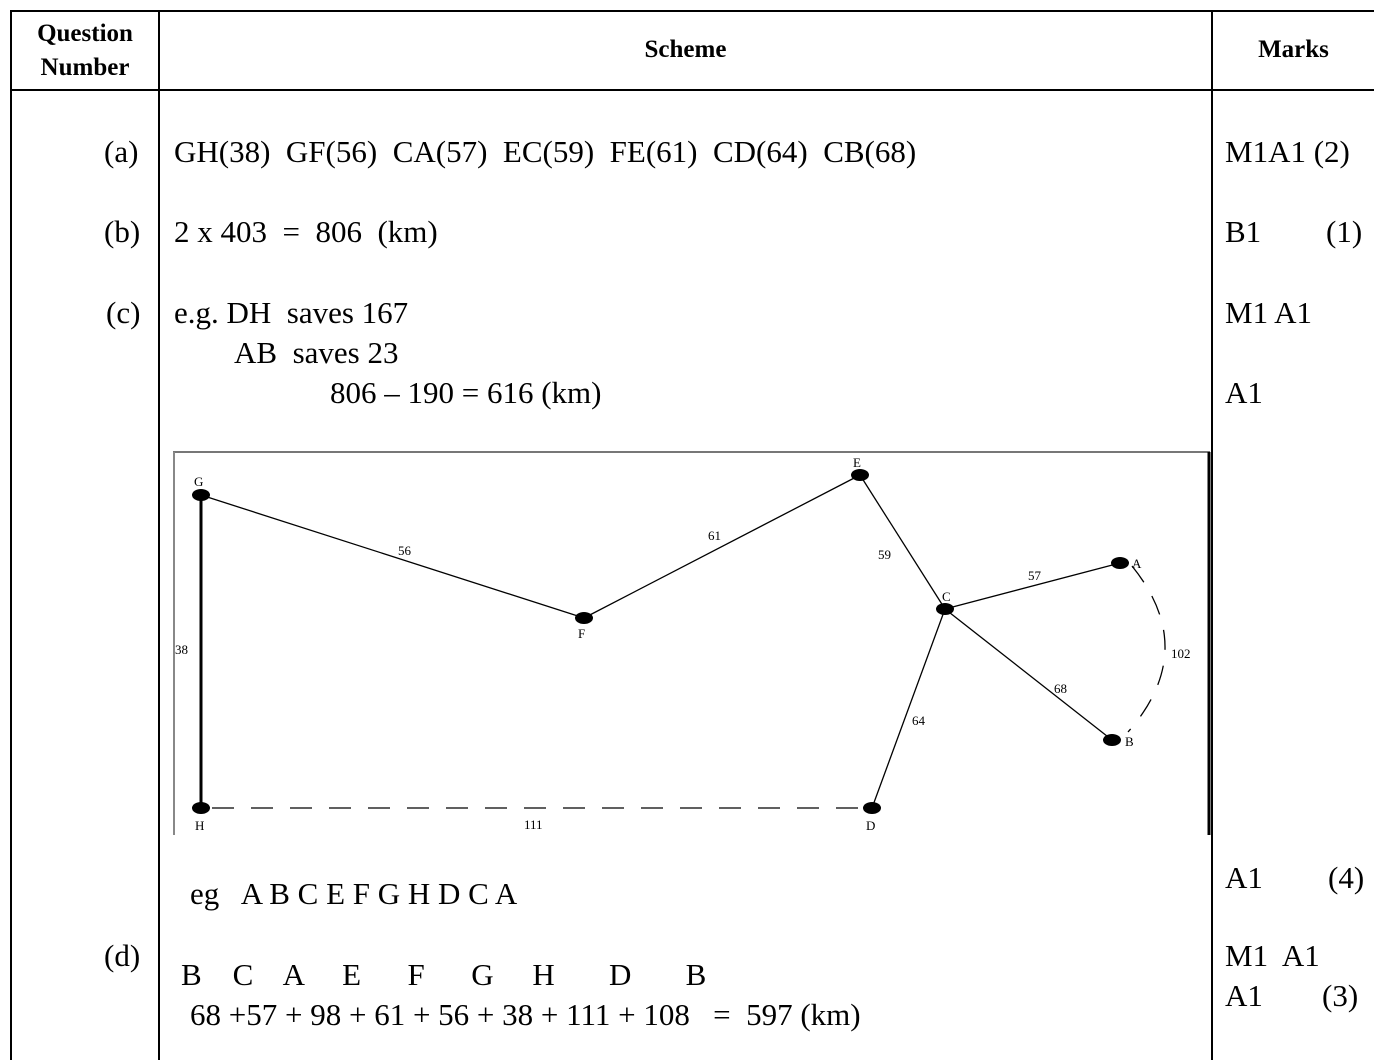 The width and height of the screenshot is (1374, 1060). Describe the element at coordinates (685, 49) in the screenshot. I see `header-scheme: Scheme` at that location.